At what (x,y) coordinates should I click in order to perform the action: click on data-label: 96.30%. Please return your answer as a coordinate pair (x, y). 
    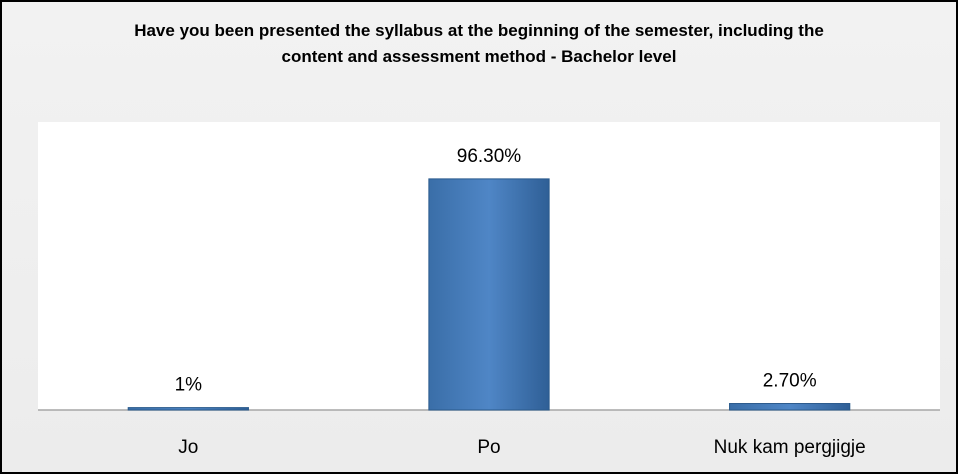
    Looking at the image, I should click on (489, 156).